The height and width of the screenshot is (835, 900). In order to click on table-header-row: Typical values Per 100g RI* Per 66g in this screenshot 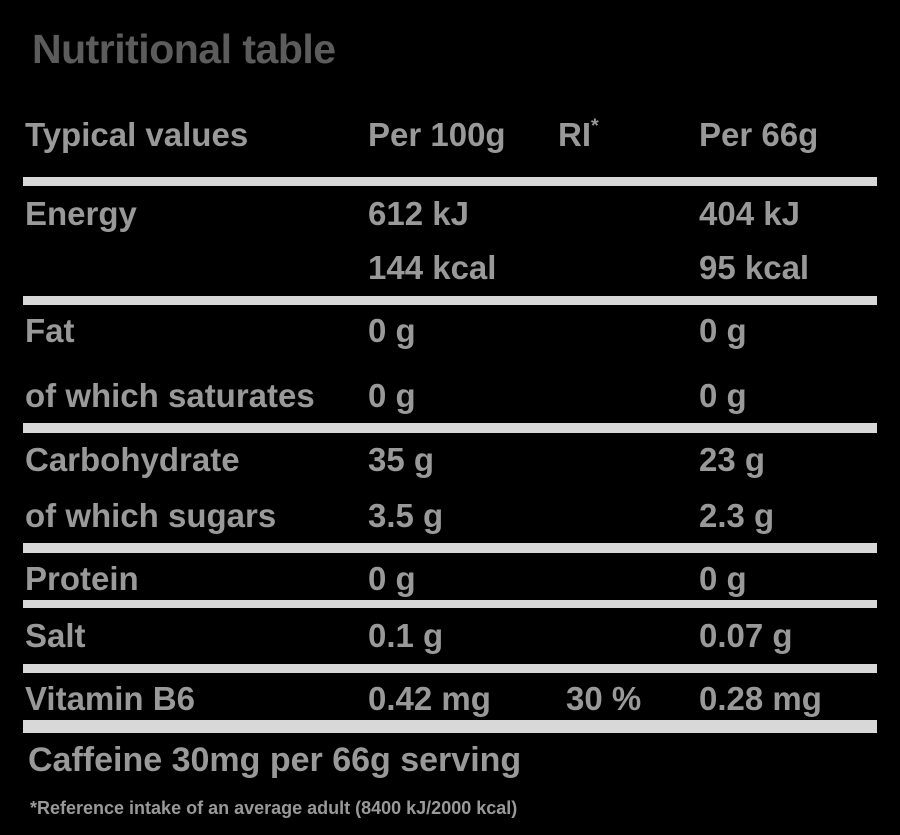, I will do `click(450, 136)`.